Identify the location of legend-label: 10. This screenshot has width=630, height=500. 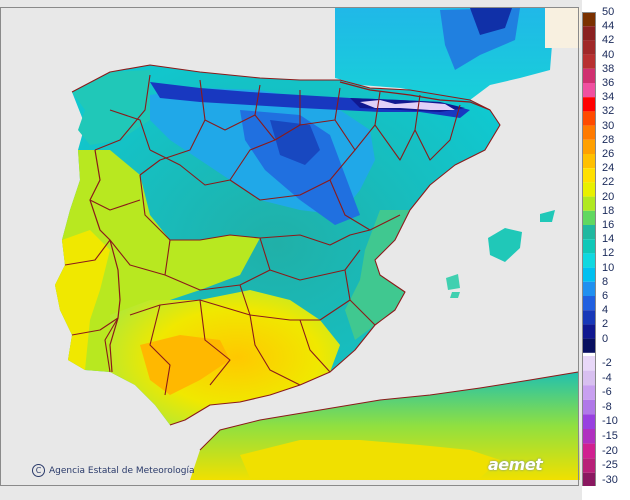
(608, 267).